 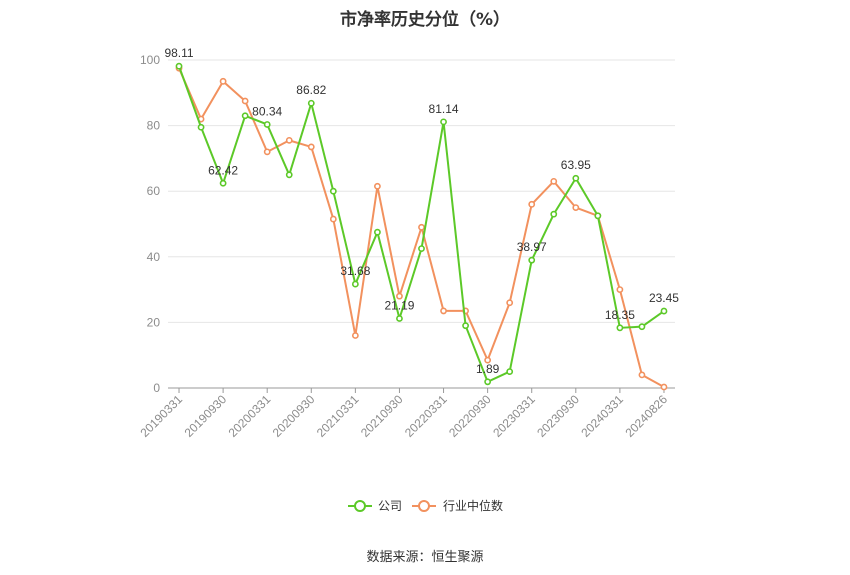 What do you see at coordinates (267, 111) in the screenshot?
I see `data-label: 80.34` at bounding box center [267, 111].